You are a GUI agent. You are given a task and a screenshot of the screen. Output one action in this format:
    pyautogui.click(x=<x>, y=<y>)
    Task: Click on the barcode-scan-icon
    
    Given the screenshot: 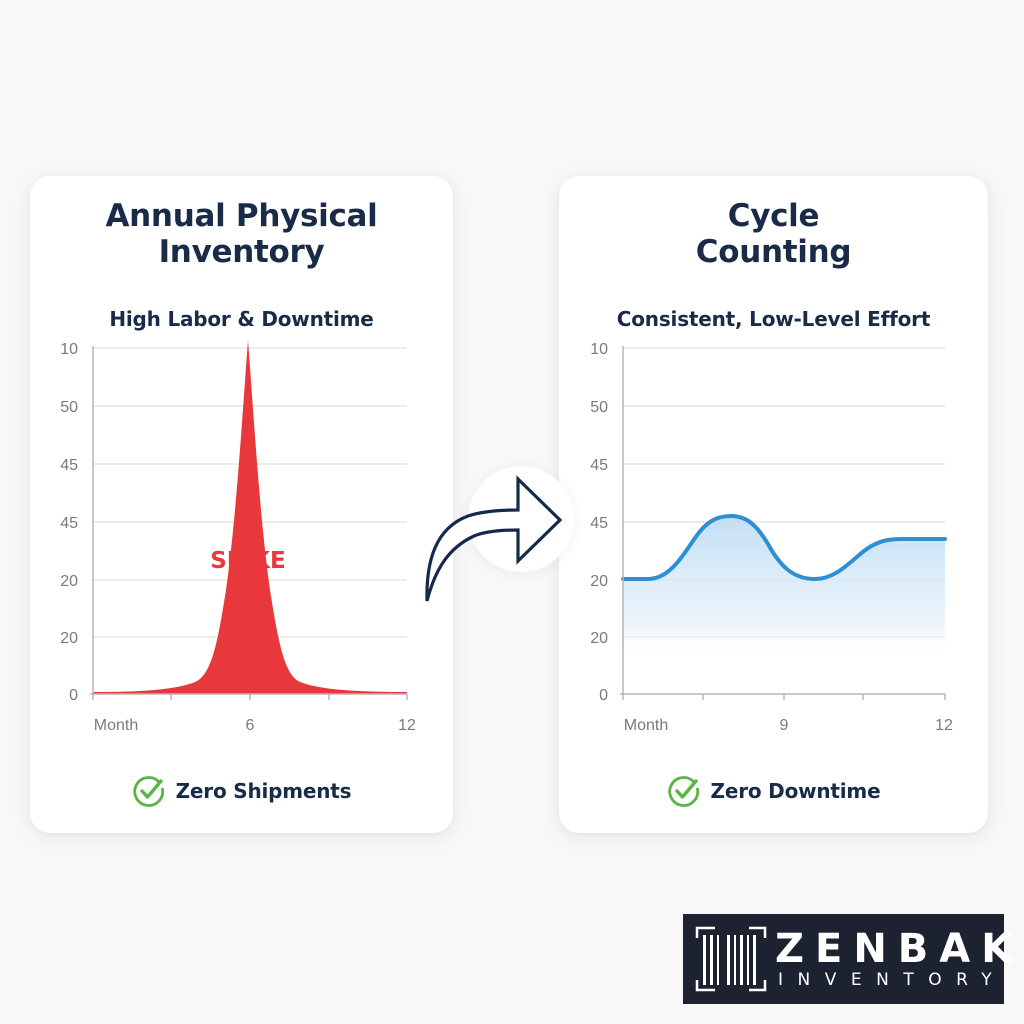 What is the action you would take?
    pyautogui.click(x=731, y=959)
    